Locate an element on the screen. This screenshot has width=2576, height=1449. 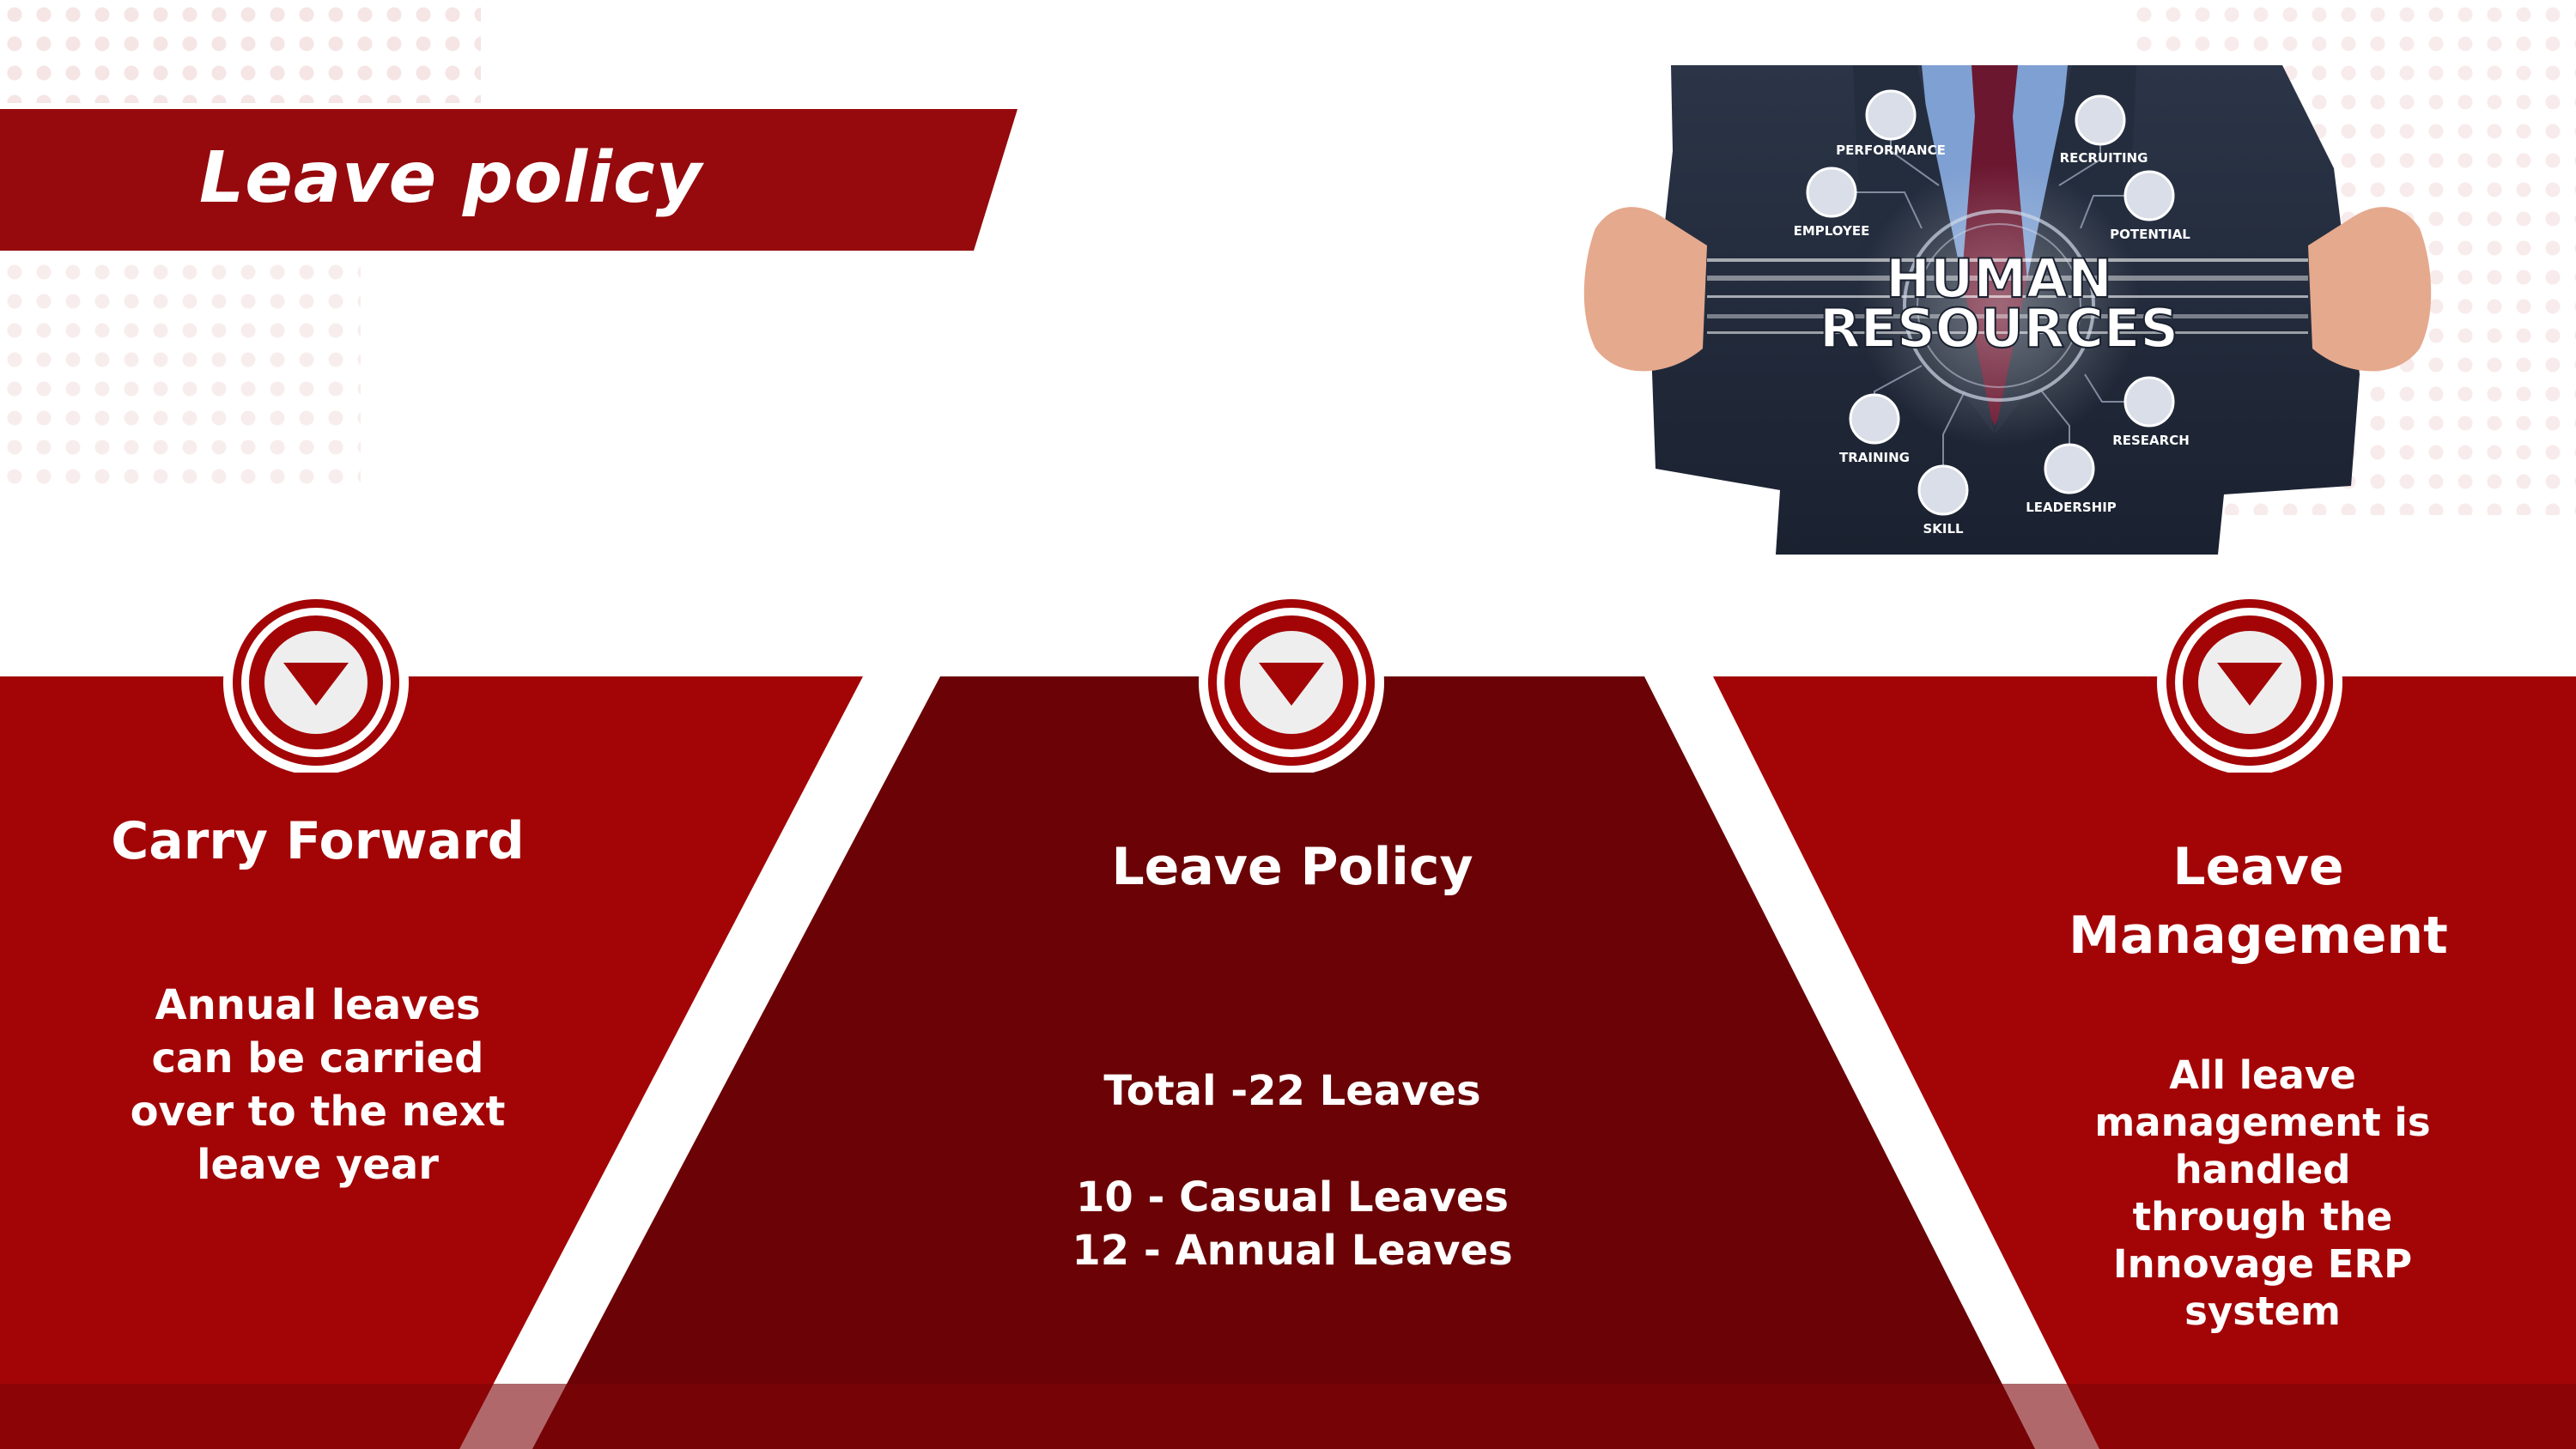
bottom-strip is located at coordinates (1288, 1416).